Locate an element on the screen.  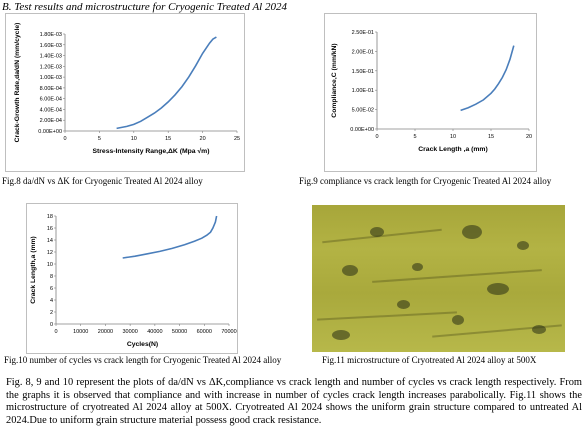
fig11-micrograph is located at coordinates (438, 278).